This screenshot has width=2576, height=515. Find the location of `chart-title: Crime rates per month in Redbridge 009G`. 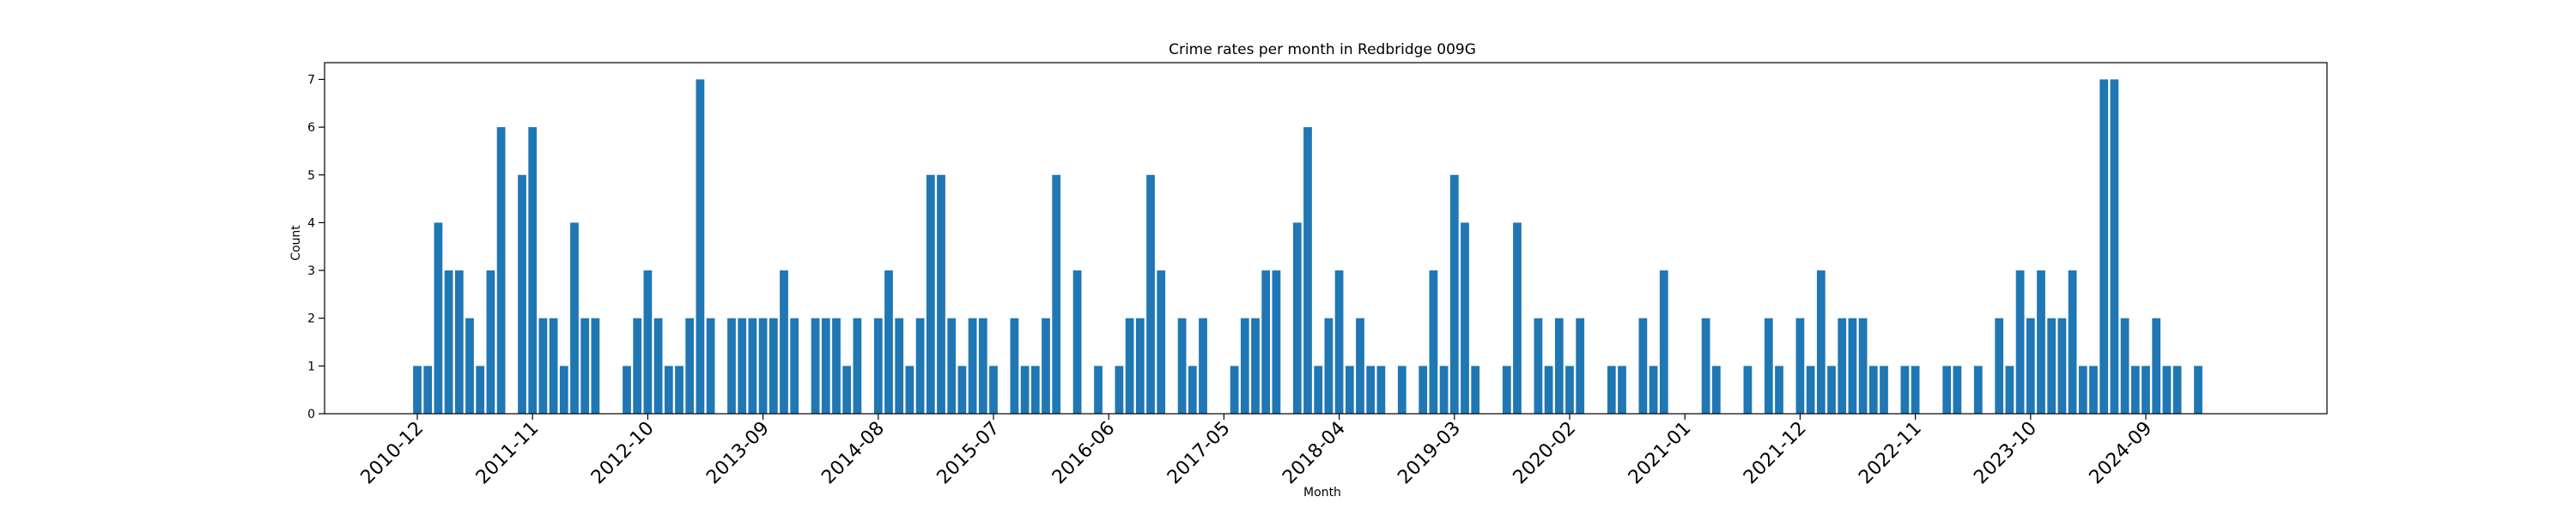

chart-title: Crime rates per month in Redbridge 009G is located at coordinates (1323, 49).